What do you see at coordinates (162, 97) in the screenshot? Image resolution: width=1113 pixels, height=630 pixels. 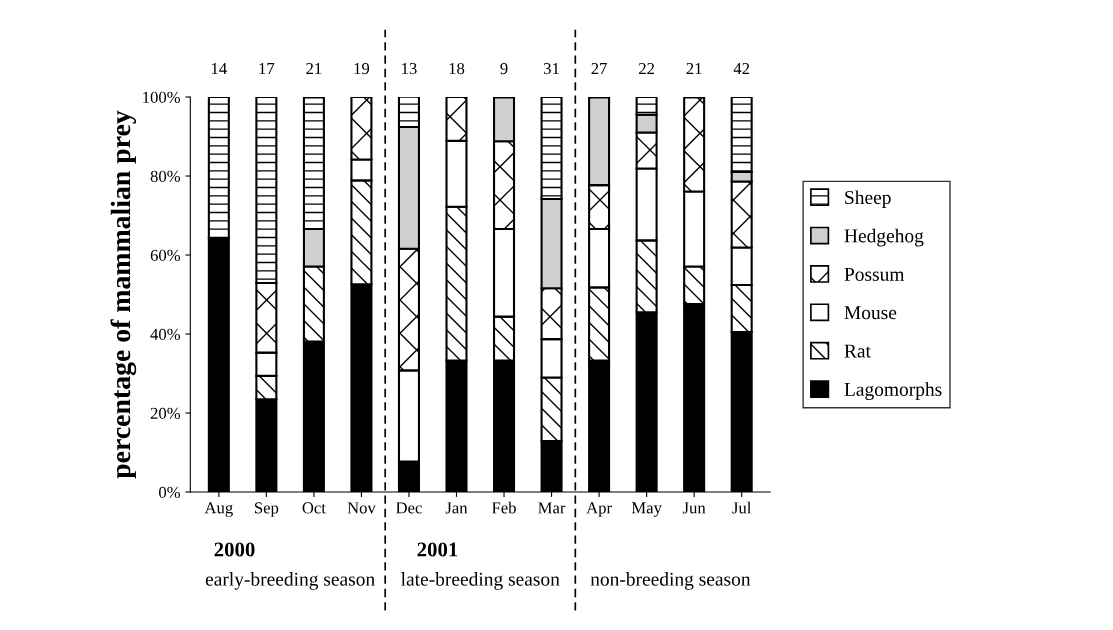 I see `y-tick-label: 100%` at bounding box center [162, 97].